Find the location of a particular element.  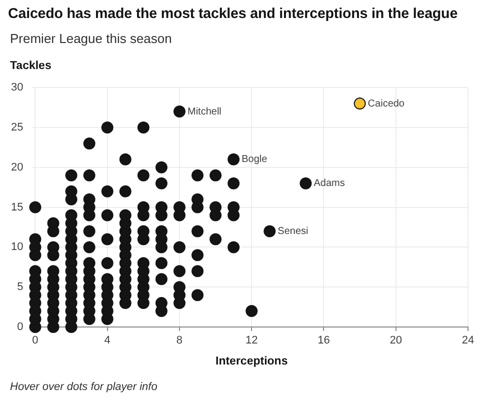

annotation: Adams is located at coordinates (329, 184).